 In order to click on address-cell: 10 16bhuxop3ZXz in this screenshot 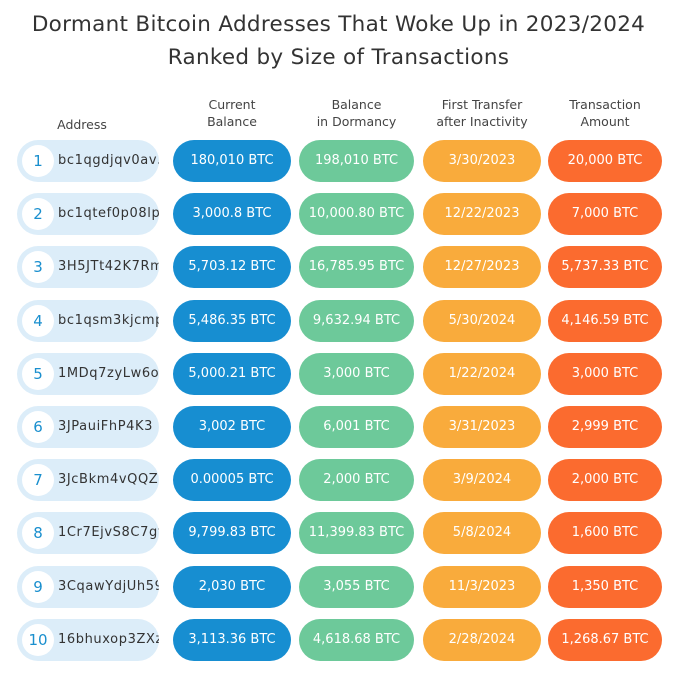, I will do `click(88, 639)`.